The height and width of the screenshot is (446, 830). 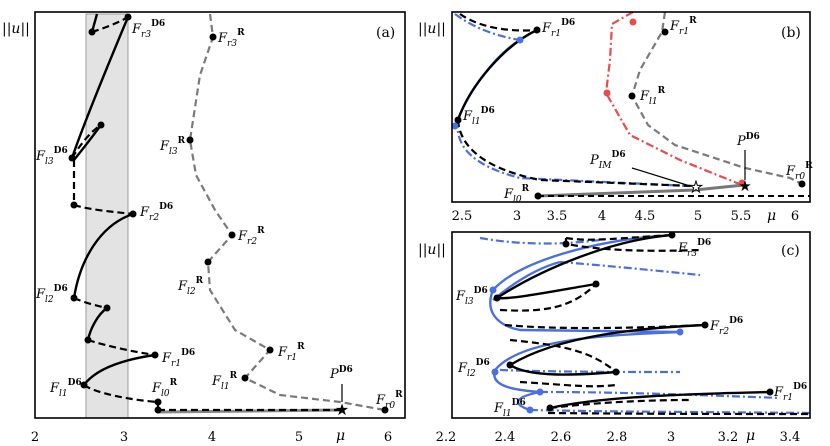 What do you see at coordinates (673, 99) in the screenshot?
I see `panel-b-red-branch` at bounding box center [673, 99].